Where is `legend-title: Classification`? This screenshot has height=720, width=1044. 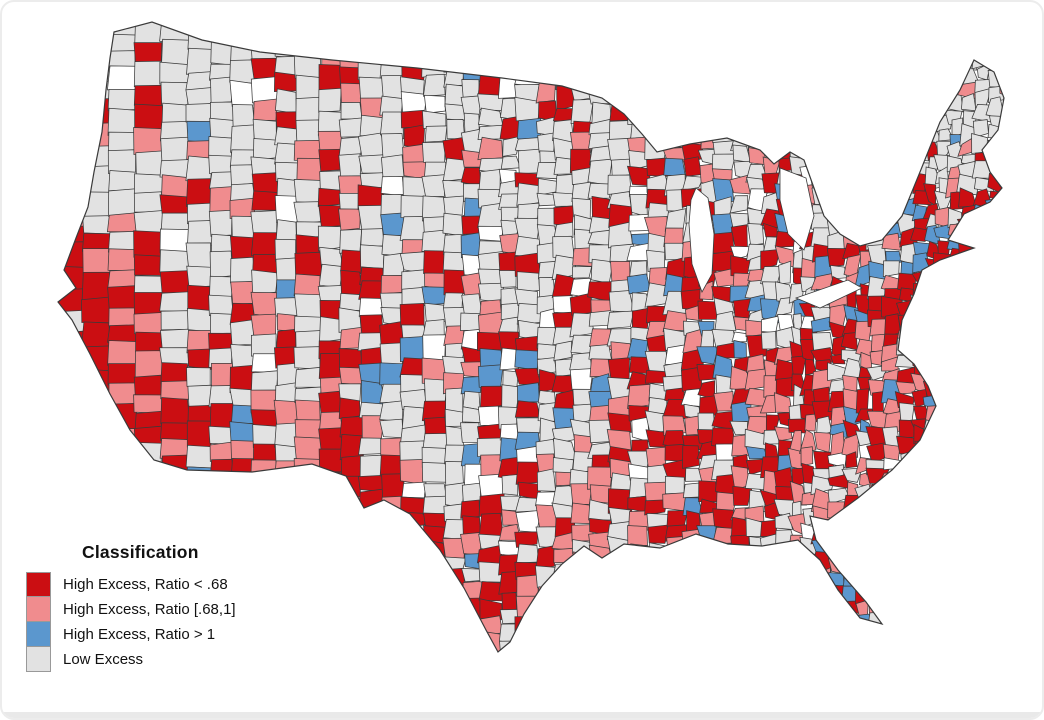 legend-title: Classification is located at coordinates (140, 552).